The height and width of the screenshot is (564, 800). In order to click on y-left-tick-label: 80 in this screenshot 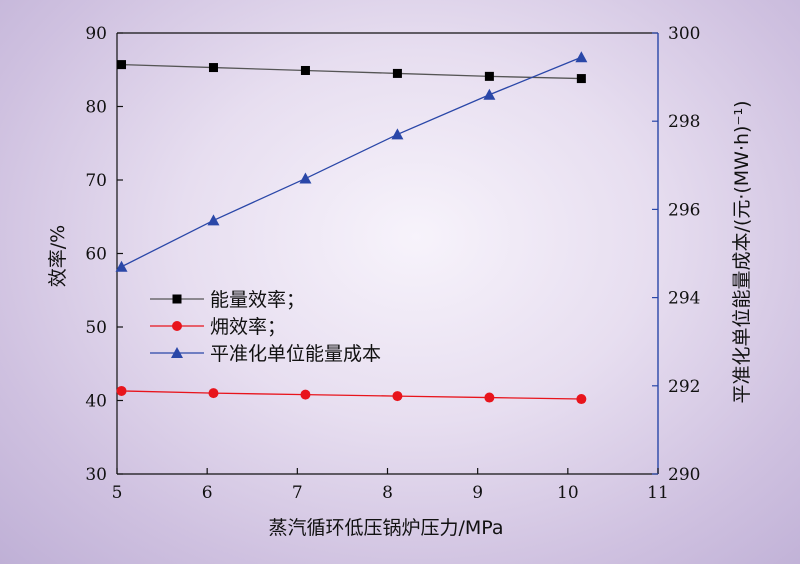, I will do `click(96, 108)`.